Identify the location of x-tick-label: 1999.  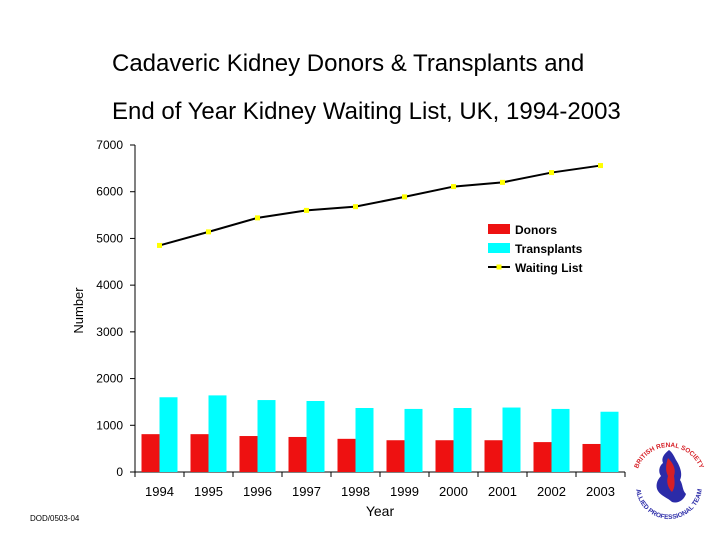
(404, 491).